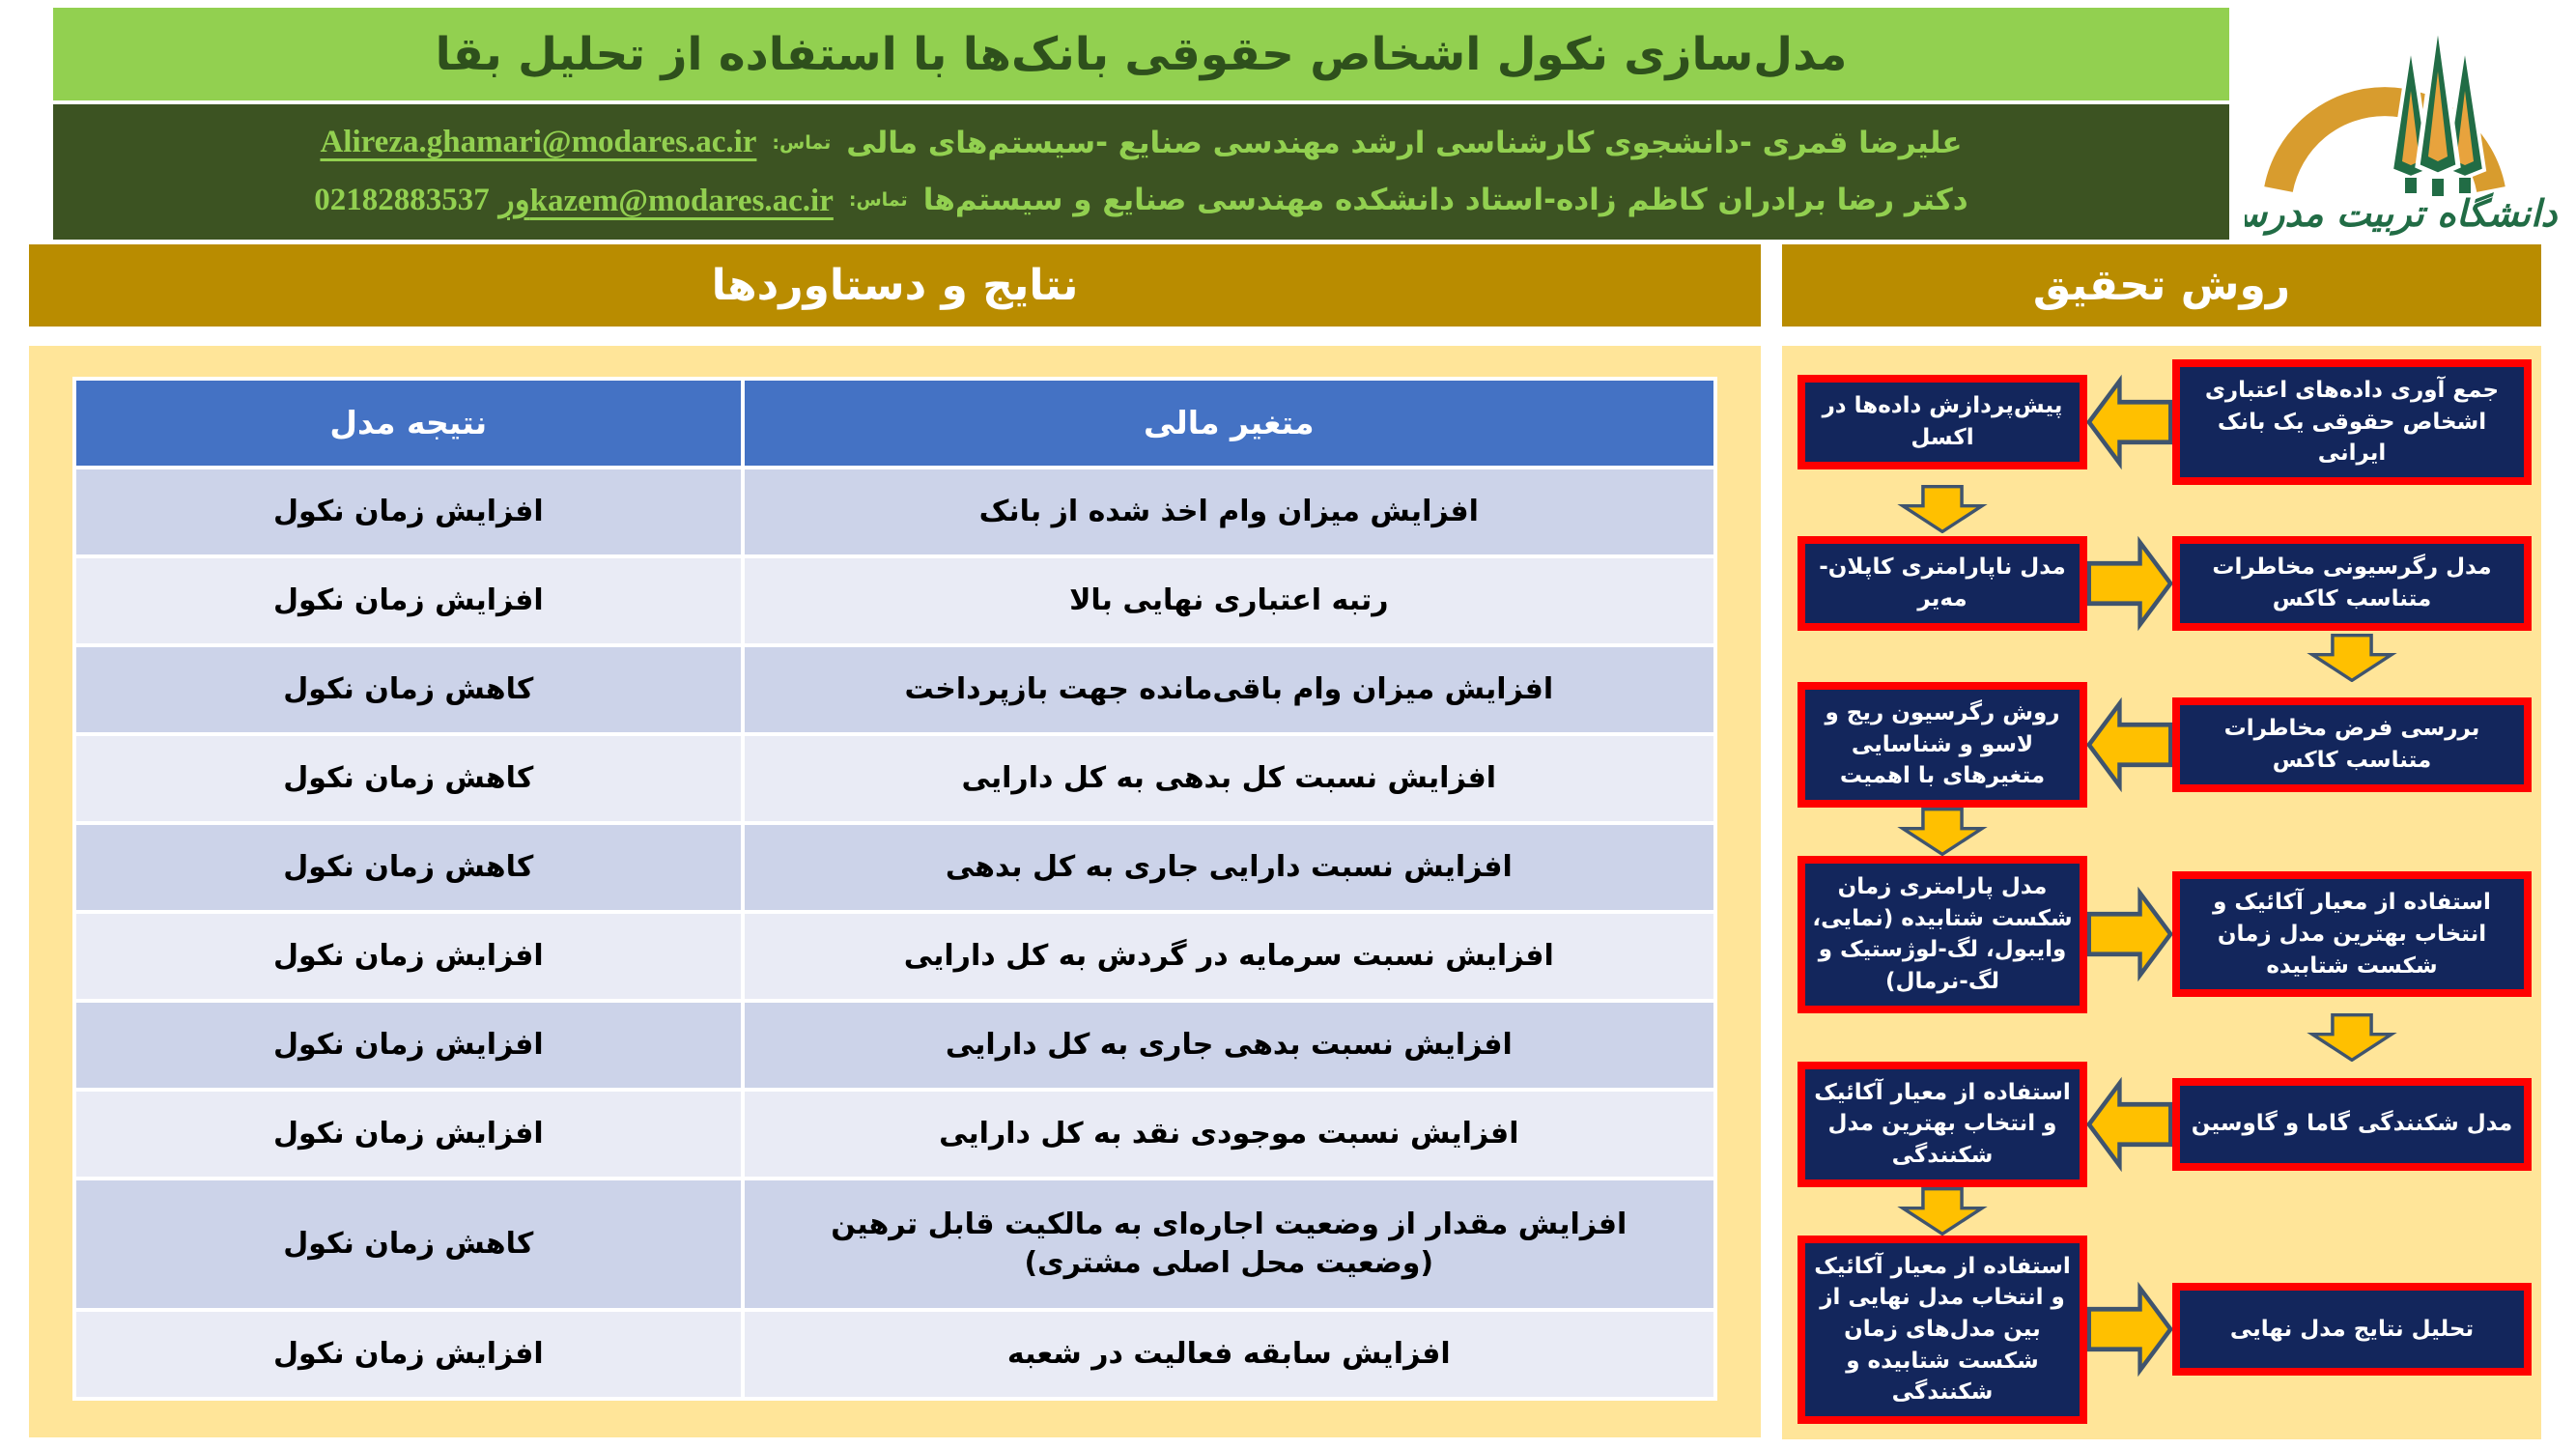 The height and width of the screenshot is (1449, 2576). What do you see at coordinates (1228, 1354) in the screenshot?
I see `financial-variable-cell: افزایش سابقه فعالیت در شعبه` at bounding box center [1228, 1354].